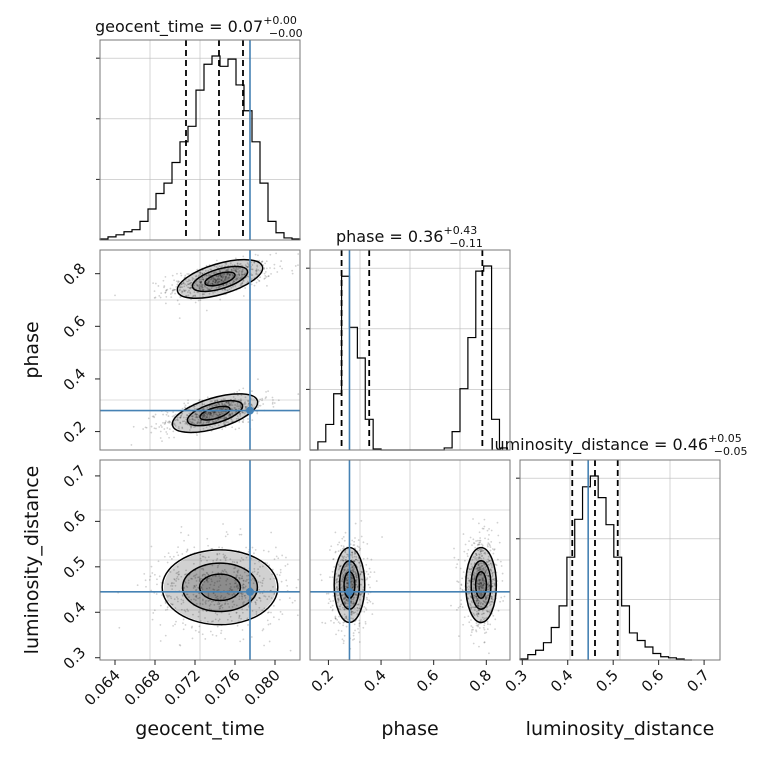  Describe the element at coordinates (731, 451) in the screenshot. I see `title-luminosity-distance-lower: −0.05` at that location.